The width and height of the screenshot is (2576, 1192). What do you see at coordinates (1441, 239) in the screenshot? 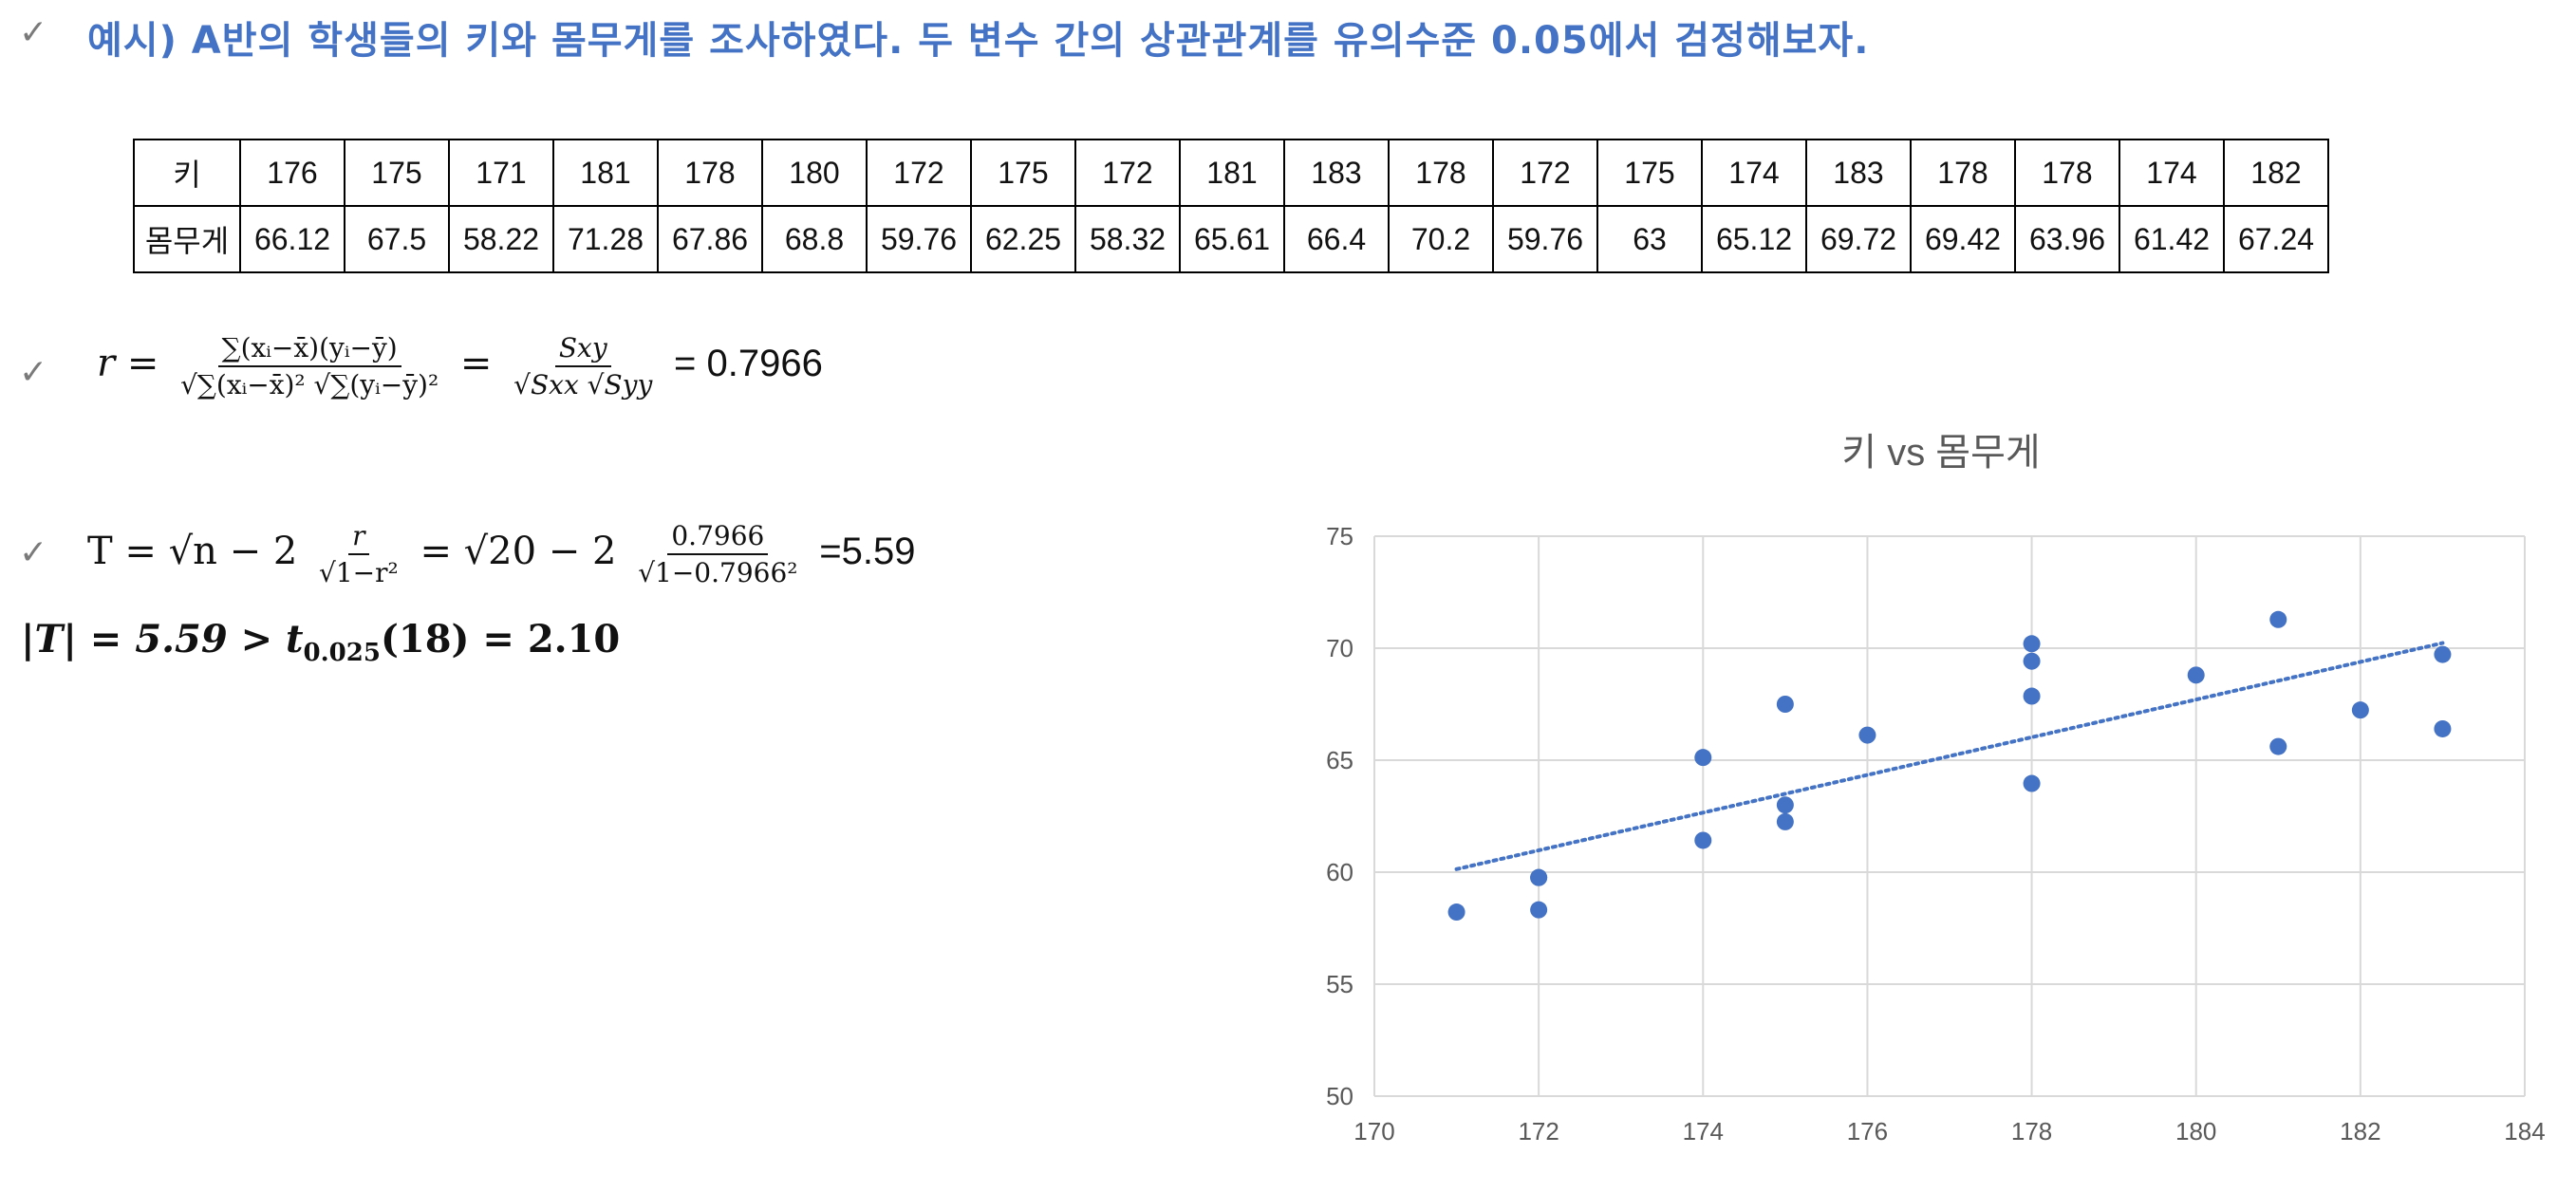
I see `weight-cell: 70.2` at bounding box center [1441, 239].